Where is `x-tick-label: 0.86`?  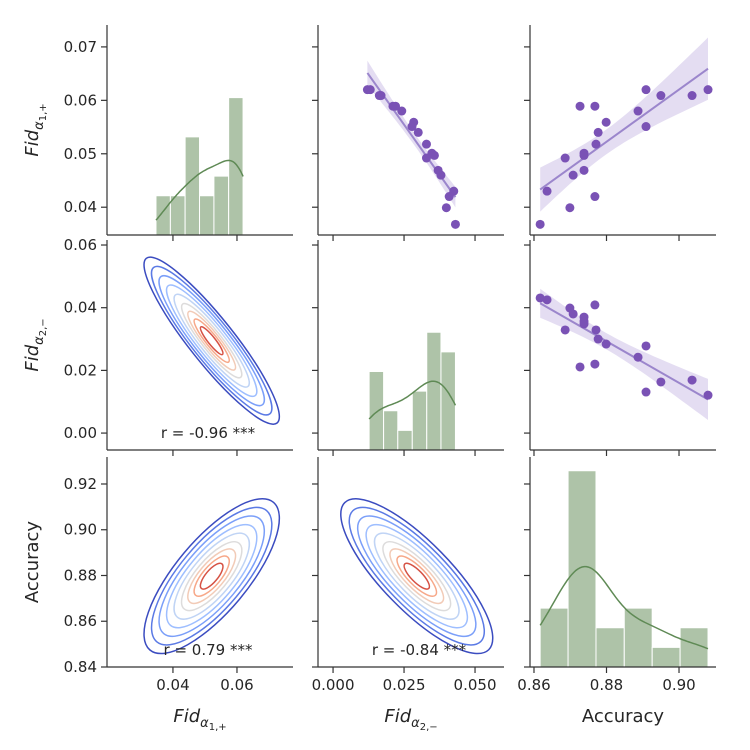 x-tick-label: 0.86 is located at coordinates (533, 685).